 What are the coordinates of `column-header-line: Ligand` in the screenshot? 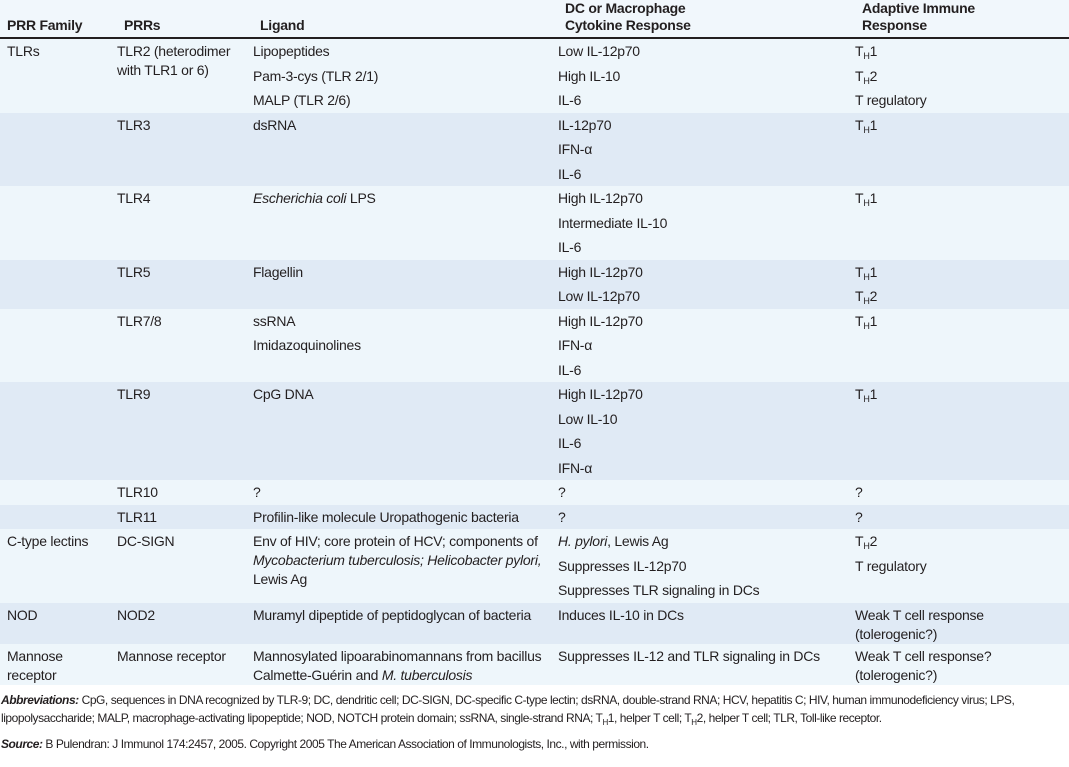 It's located at (282, 25).